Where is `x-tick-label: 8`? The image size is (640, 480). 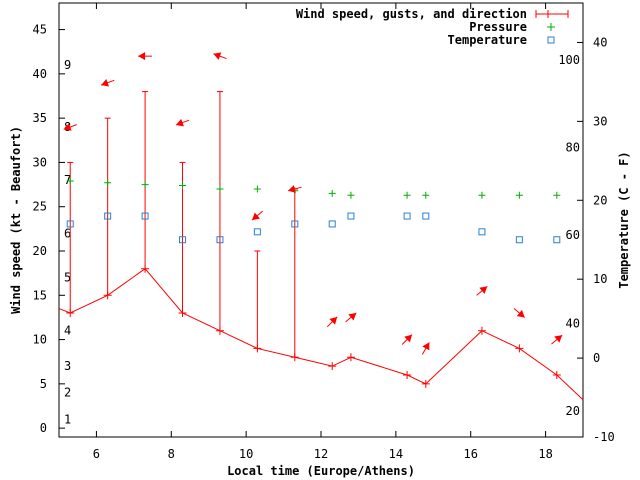
x-tick-label: 8 is located at coordinates (171, 454).